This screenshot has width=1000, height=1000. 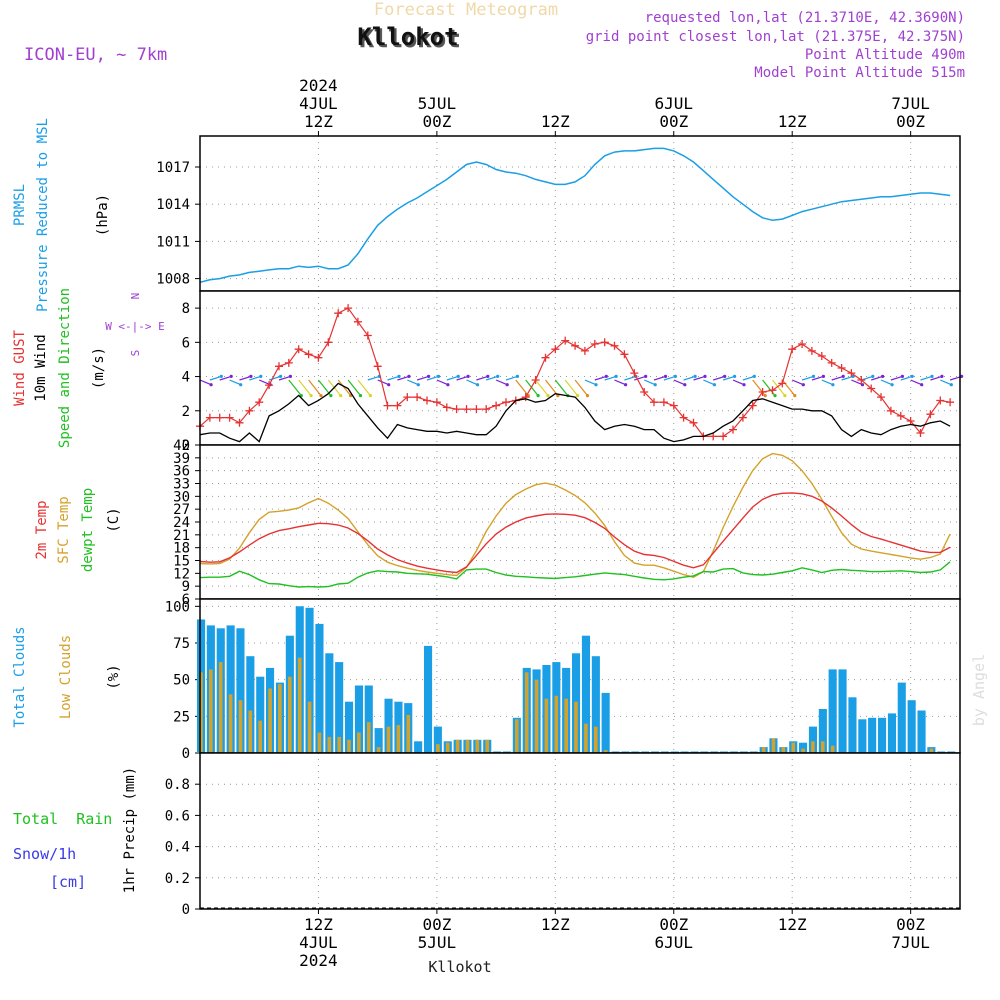 What do you see at coordinates (61, 215) in the screenshot?
I see `pressure-axis-title: PRMSL Pressure Reduced to MSL (hPa)` at bounding box center [61, 215].